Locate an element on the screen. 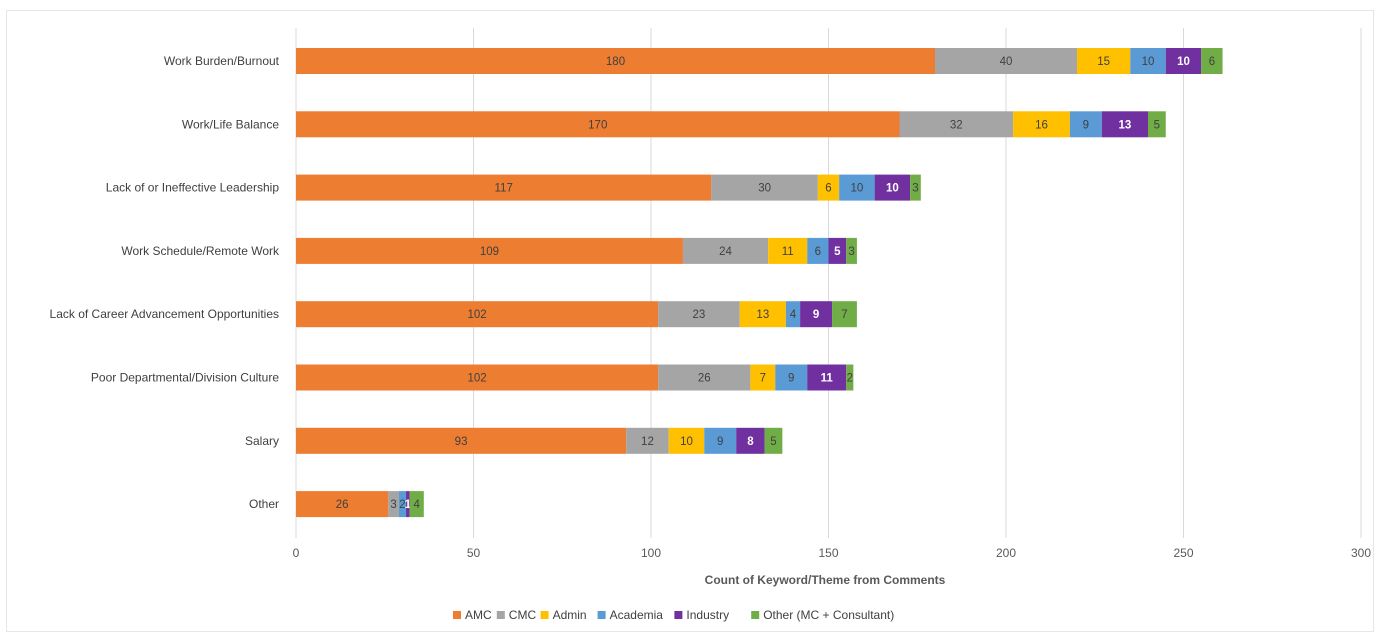 The height and width of the screenshot is (638, 1381). x-tick-labels: 0 50 100 150 200 250 300 is located at coordinates (832, 553).